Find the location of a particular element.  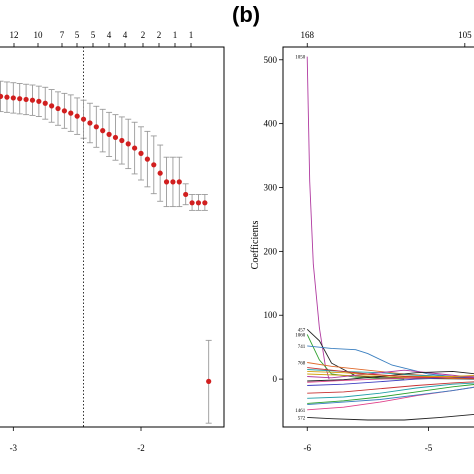

x-tick-label: -2 is located at coordinates (141, 448).